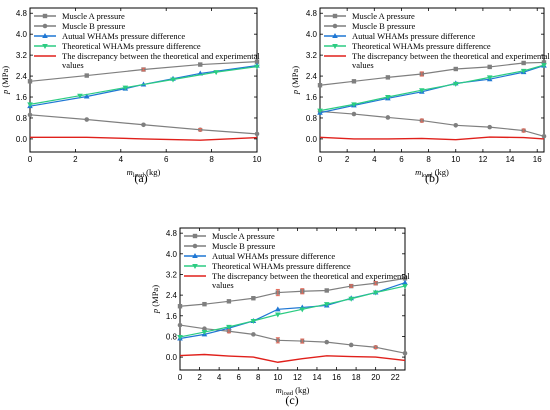 This screenshot has height=410, width=550. Describe the element at coordinates (482, 159) in the screenshot. I see `x-tick-label: 12` at that location.